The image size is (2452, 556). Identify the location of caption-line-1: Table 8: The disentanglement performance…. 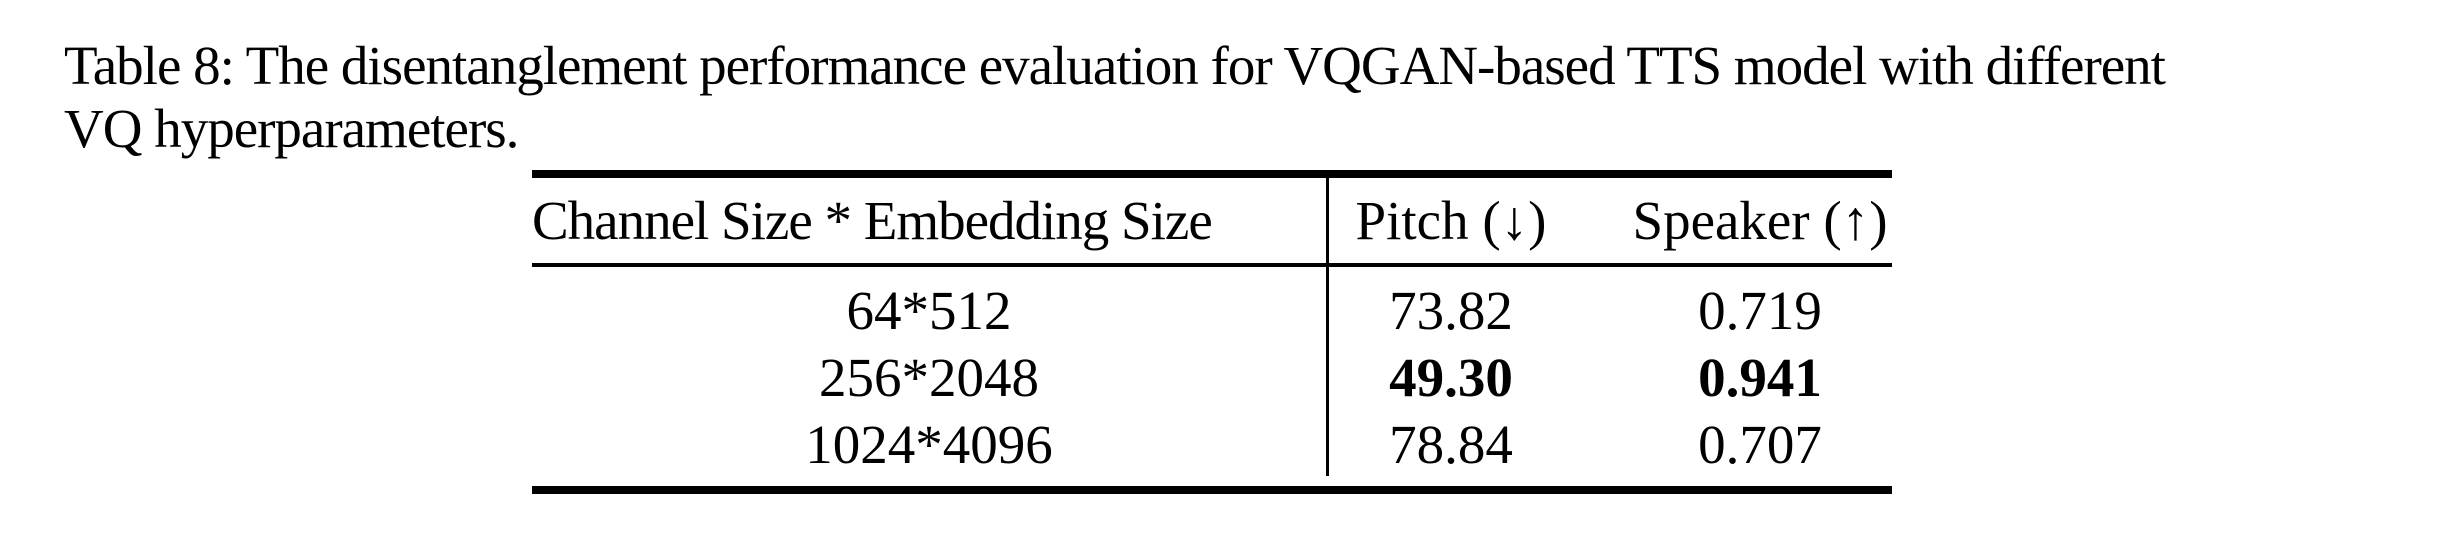
(1115, 65).